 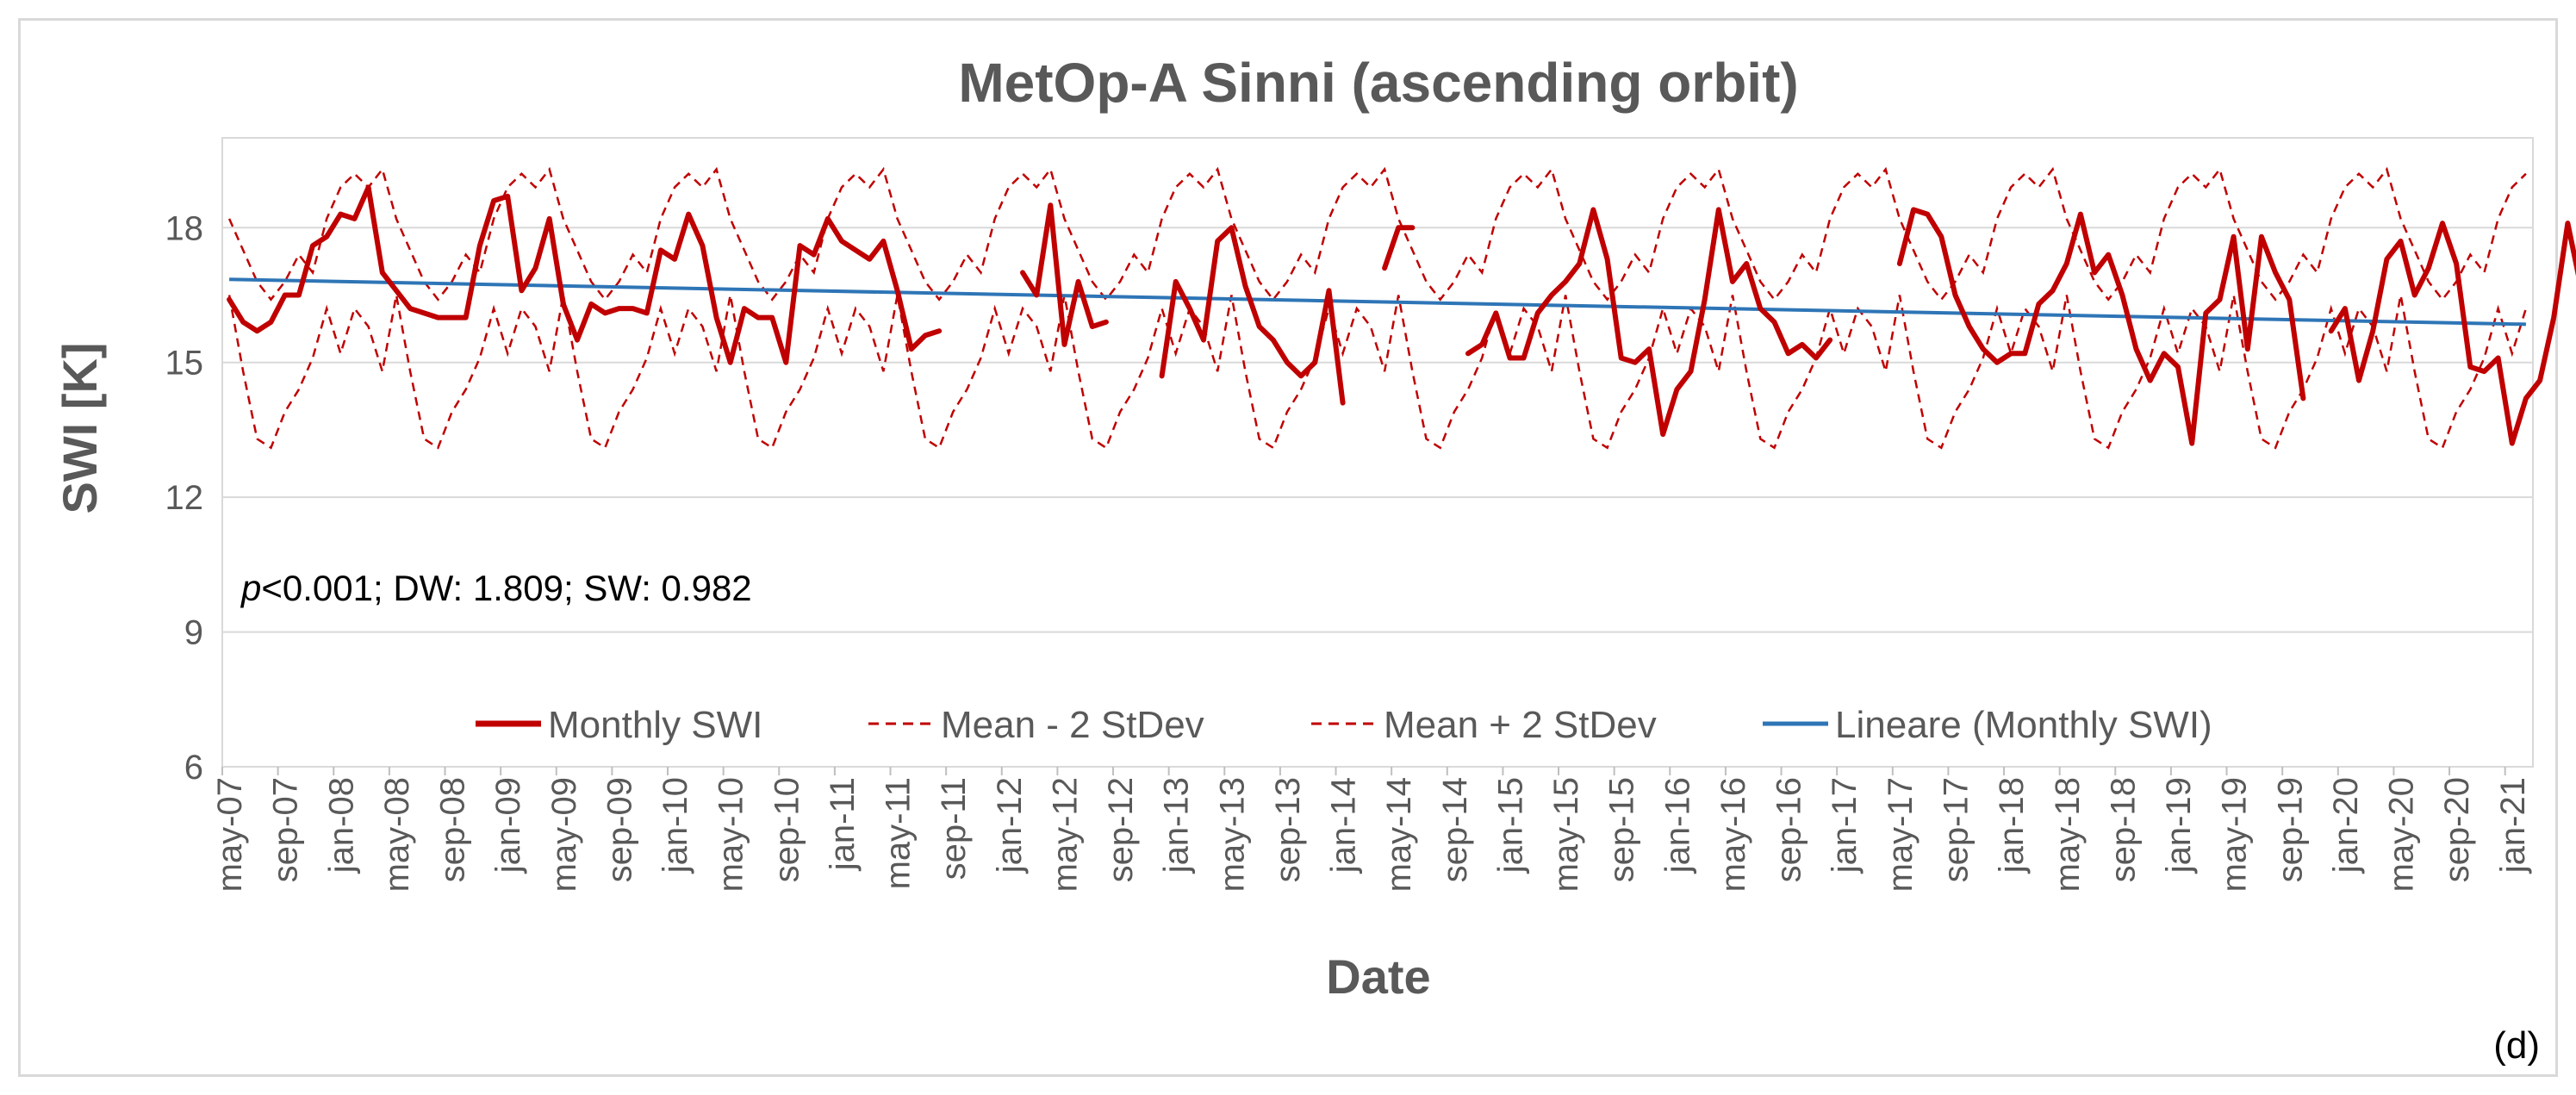 I want to click on x-tick-label: sep-18, so click(x=2123, y=830).